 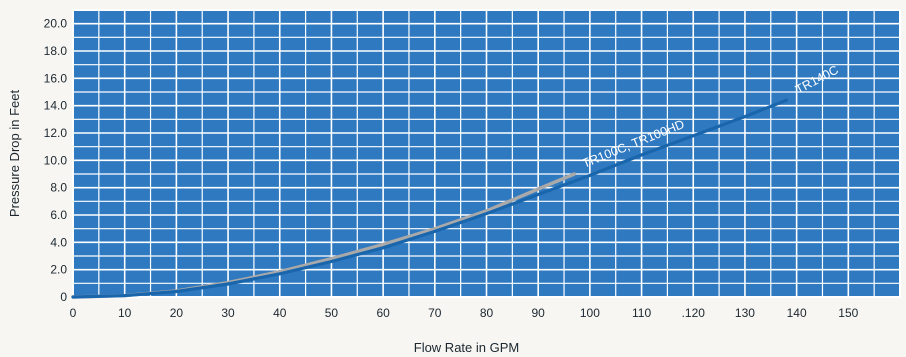 I want to click on x-tick-label: 30, so click(x=228, y=313).